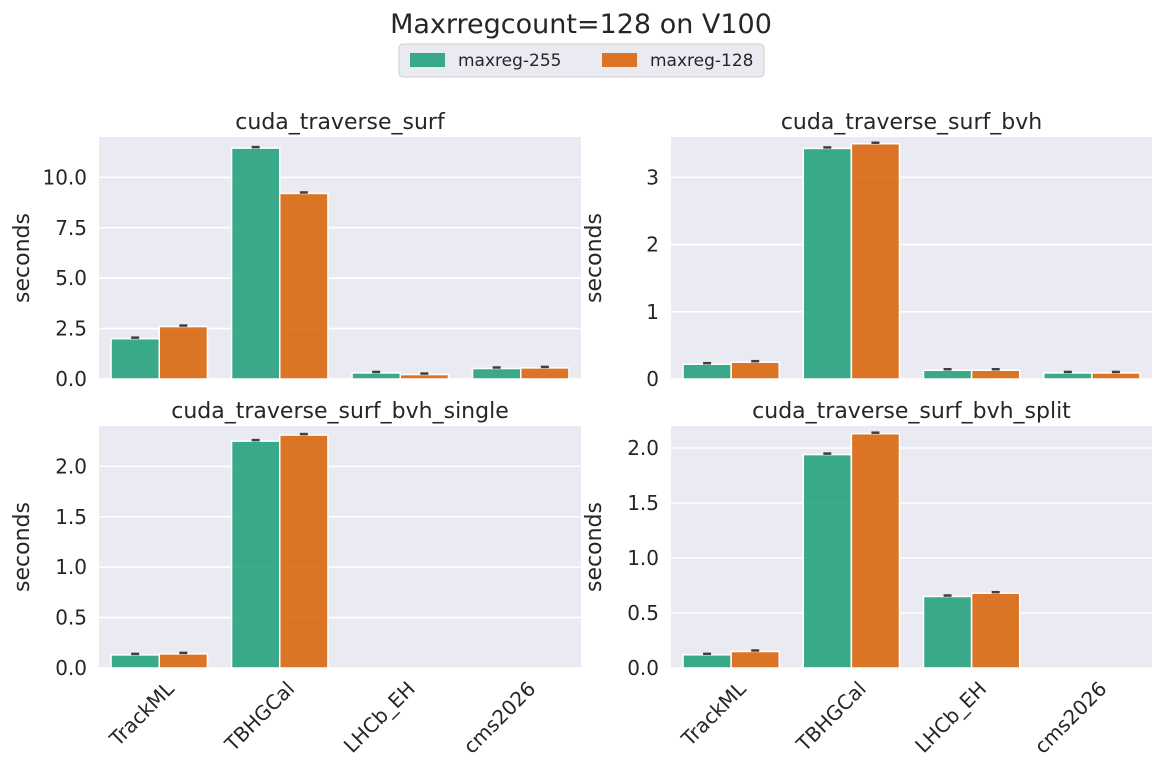  What do you see at coordinates (702, 61) in the screenshot?
I see `legend-label: maxreg-128` at bounding box center [702, 61].